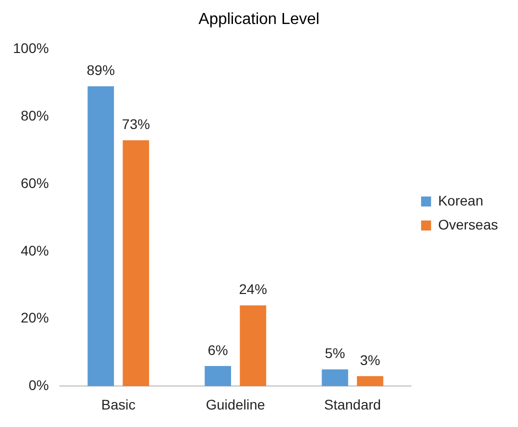 The image size is (518, 427). What do you see at coordinates (352, 404) in the screenshot?
I see `x-tick-label: Standard` at bounding box center [352, 404].